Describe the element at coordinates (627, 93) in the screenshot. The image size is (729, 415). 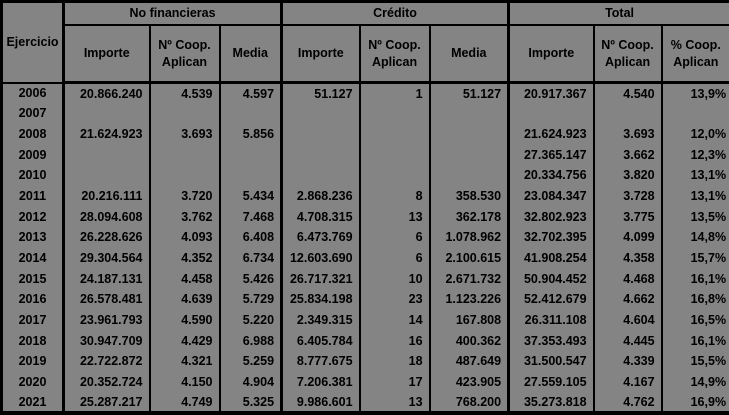
I see `cell-total-ncoop-aplican: 4.540` at that location.